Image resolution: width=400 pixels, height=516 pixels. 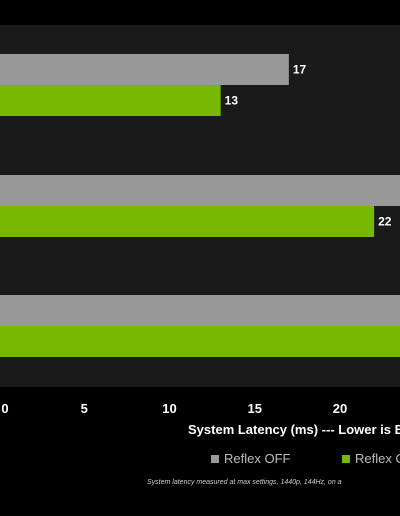 I want to click on legend: Reflex OFF Reflex O, so click(x=305, y=458).